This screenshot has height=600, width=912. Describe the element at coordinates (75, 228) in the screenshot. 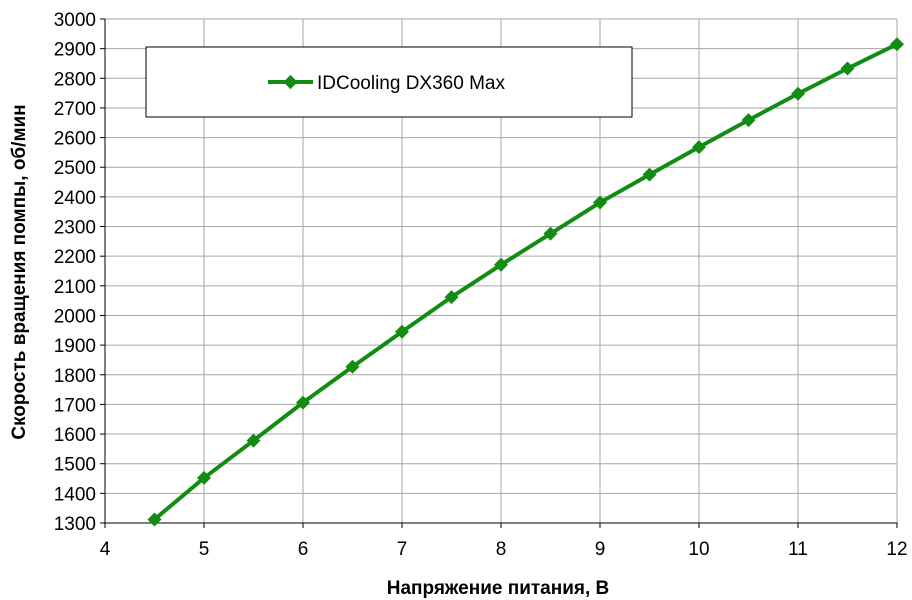

I see `y-tick-label: 2300` at that location.